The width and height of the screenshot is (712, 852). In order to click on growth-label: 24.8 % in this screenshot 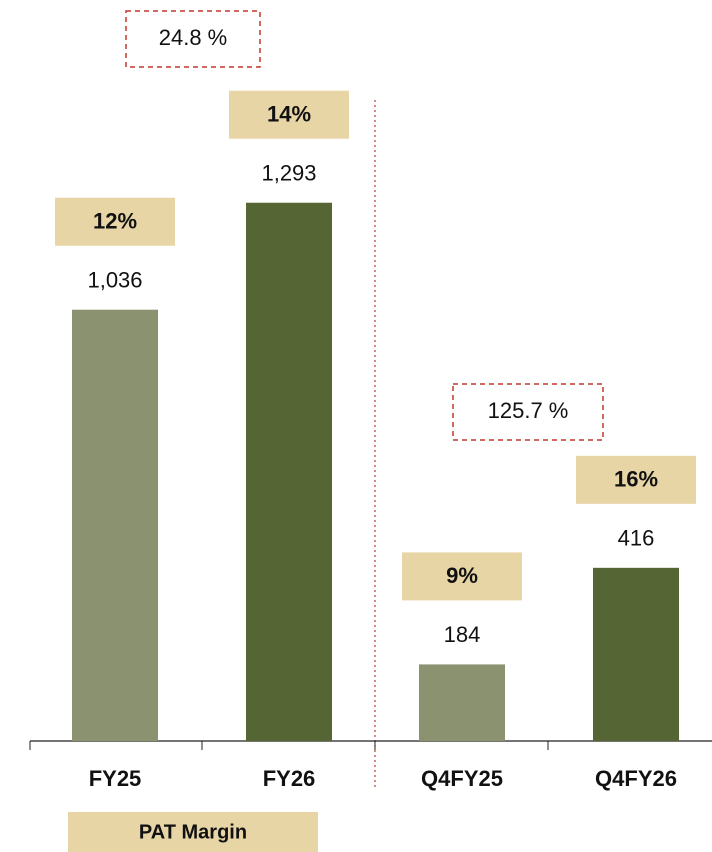, I will do `click(193, 37)`.